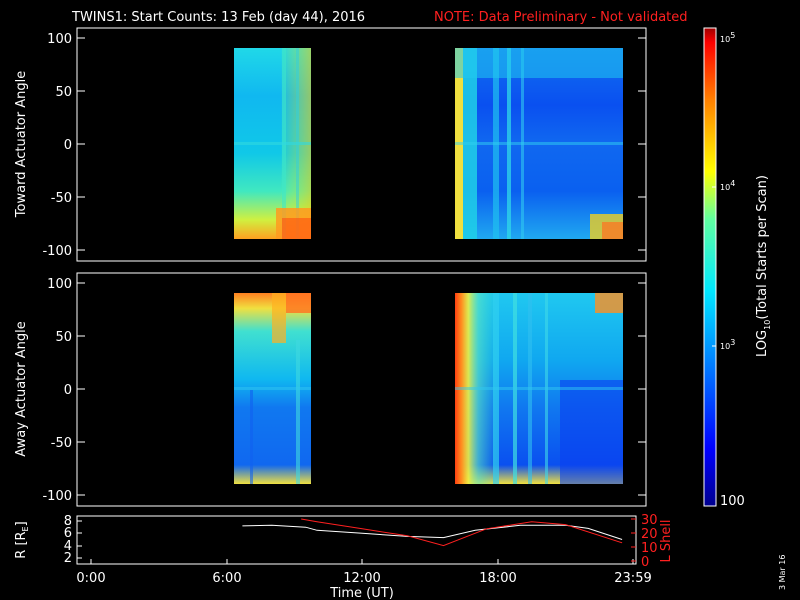  What do you see at coordinates (59, 39) in the screenshot?
I see `toward-ytick-100: 100` at bounding box center [59, 39].